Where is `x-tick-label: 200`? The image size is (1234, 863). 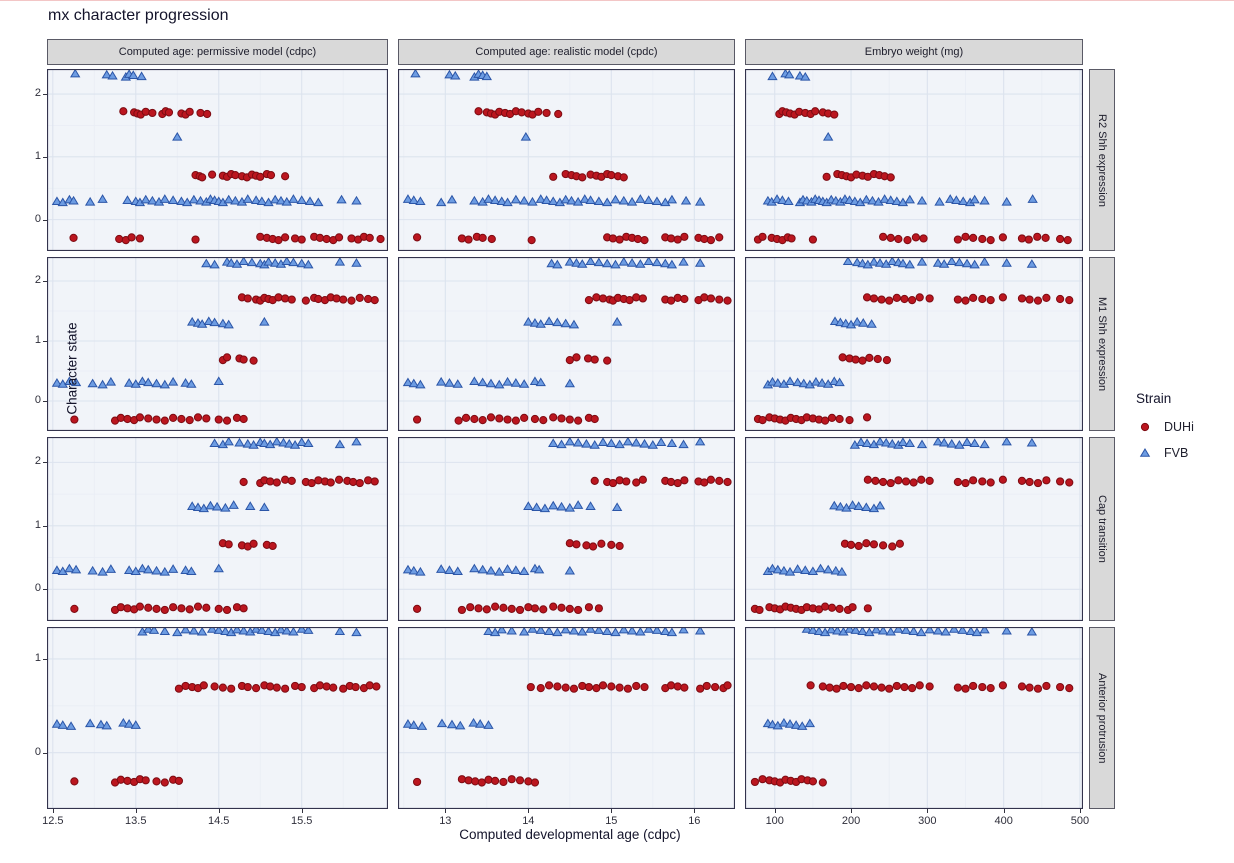 x-tick-label: 200 is located at coordinates (851, 821).